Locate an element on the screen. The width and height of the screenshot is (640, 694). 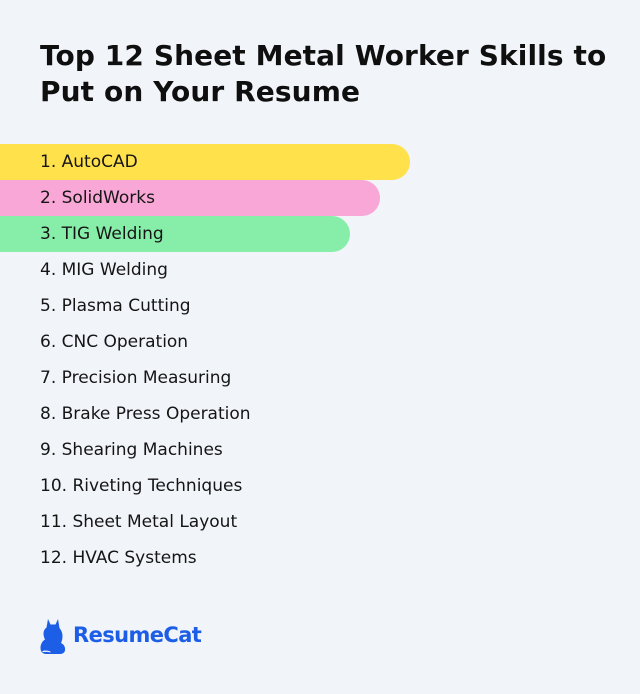
skill-item-brake-press-operation: 8. Brake Press Operation is located at coordinates (145, 414).